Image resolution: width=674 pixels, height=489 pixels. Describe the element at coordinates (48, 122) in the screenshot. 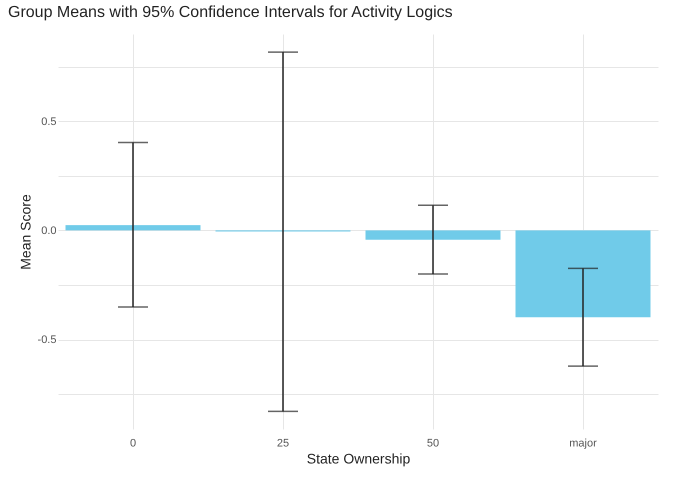

I see `y-tick-label: 0.5` at that location.